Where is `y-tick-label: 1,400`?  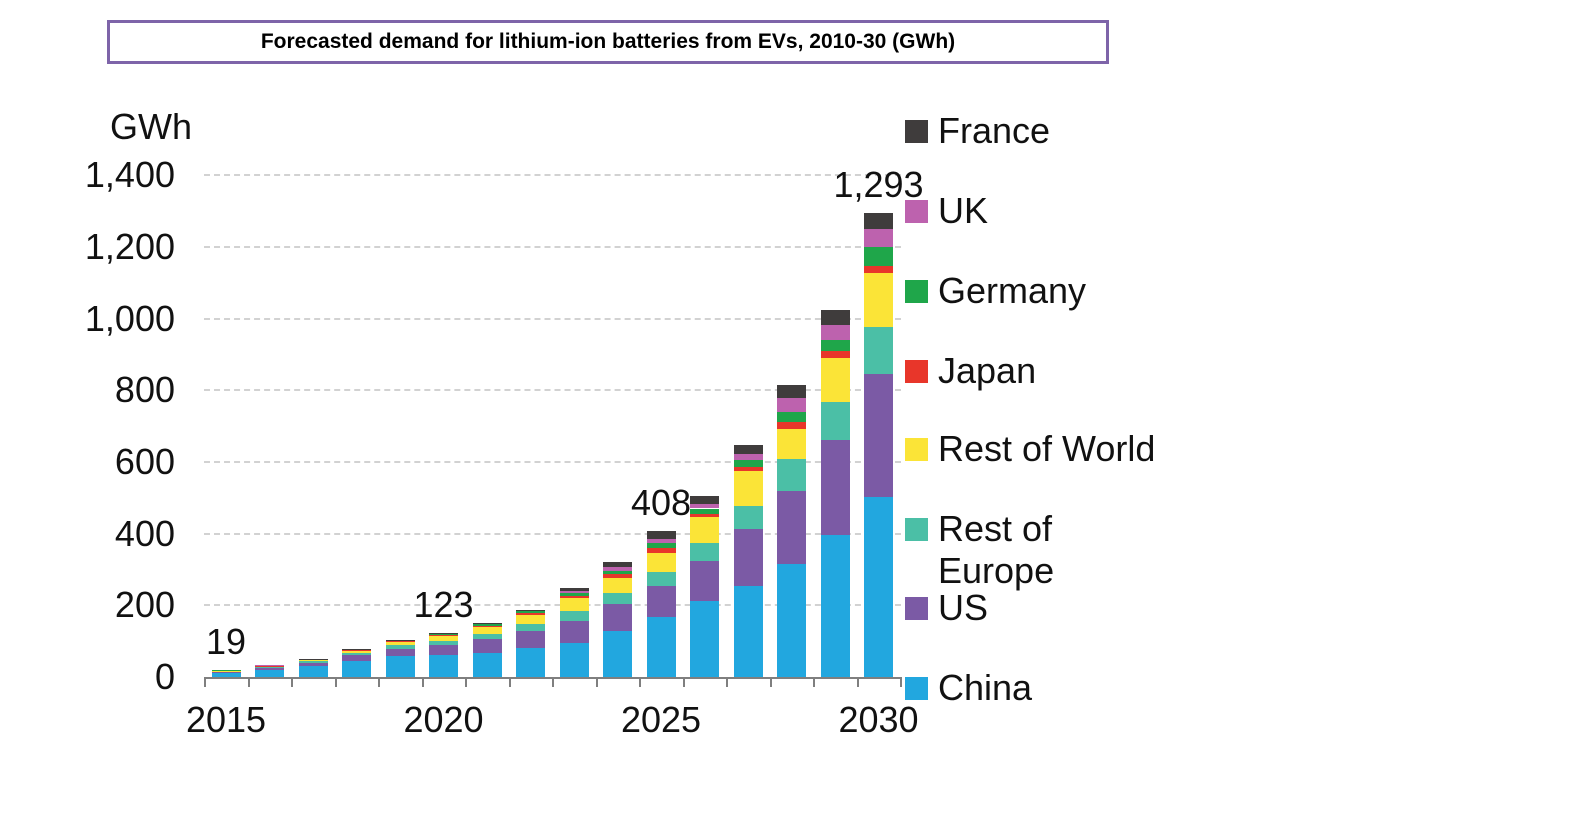 y-tick-label: 1,400 is located at coordinates (129, 175).